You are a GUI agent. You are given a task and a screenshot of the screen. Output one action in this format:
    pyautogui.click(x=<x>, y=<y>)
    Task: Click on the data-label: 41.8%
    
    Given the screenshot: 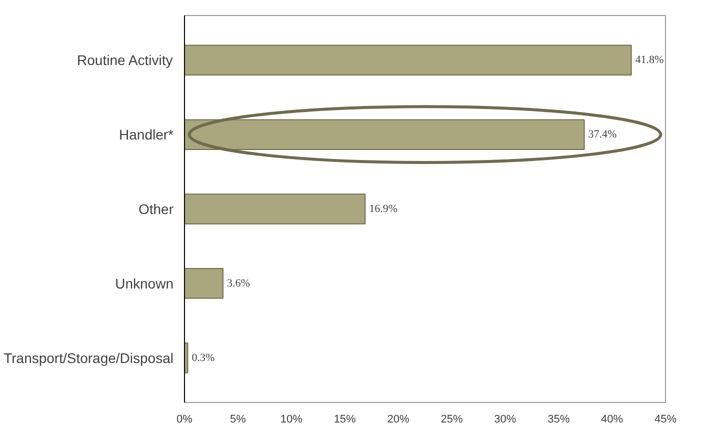 What is the action you would take?
    pyautogui.click(x=649, y=60)
    